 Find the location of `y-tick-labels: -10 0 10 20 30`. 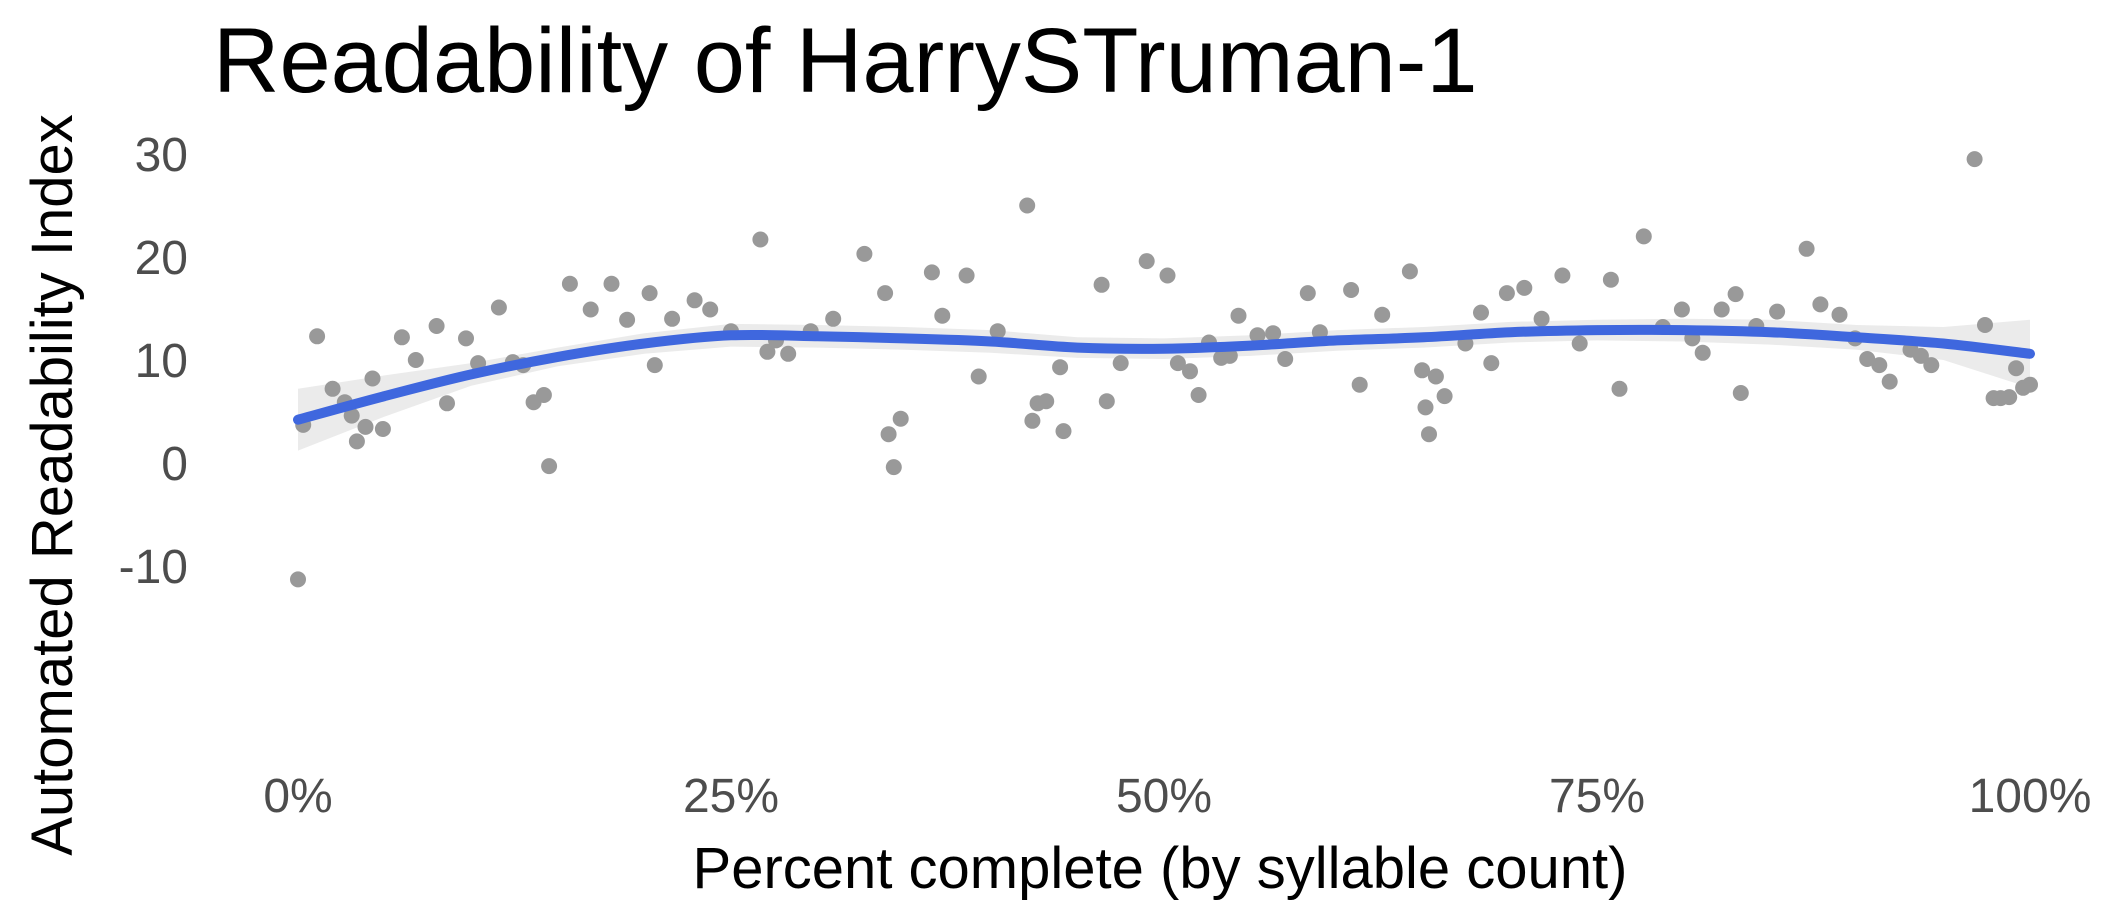

y-tick-labels: -10 0 10 20 30 is located at coordinates (153, 361).